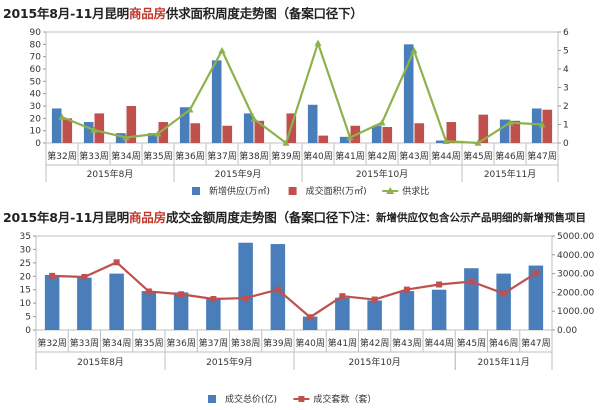 This screenshot has width=600, height=410. What do you see at coordinates (148, 343) in the screenshot?
I see `chart2-category-label: 第35周` at bounding box center [148, 343].